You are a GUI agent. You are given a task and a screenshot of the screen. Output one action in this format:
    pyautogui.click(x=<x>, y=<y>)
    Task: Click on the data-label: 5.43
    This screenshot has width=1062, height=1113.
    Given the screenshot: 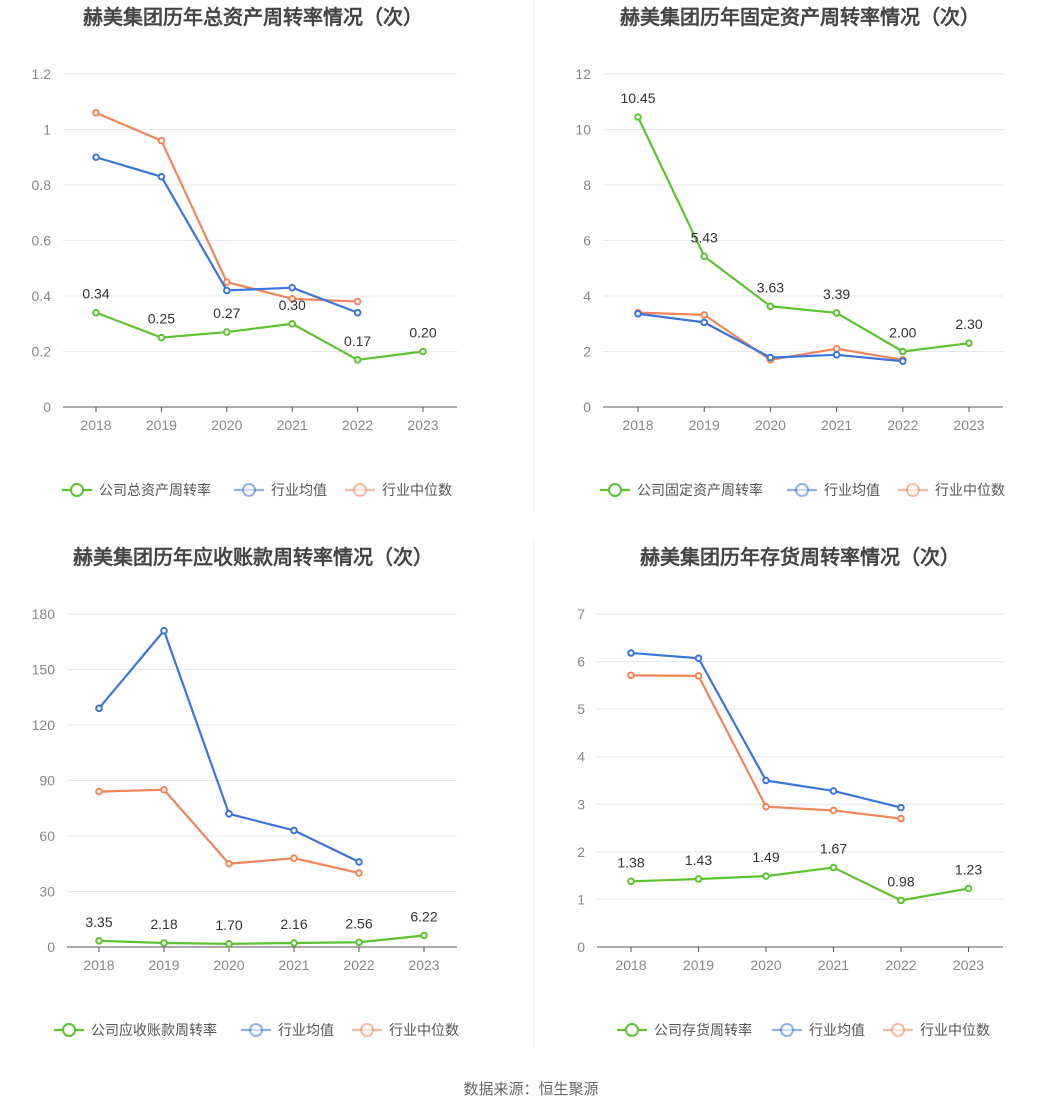 What is the action you would take?
    pyautogui.click(x=704, y=237)
    